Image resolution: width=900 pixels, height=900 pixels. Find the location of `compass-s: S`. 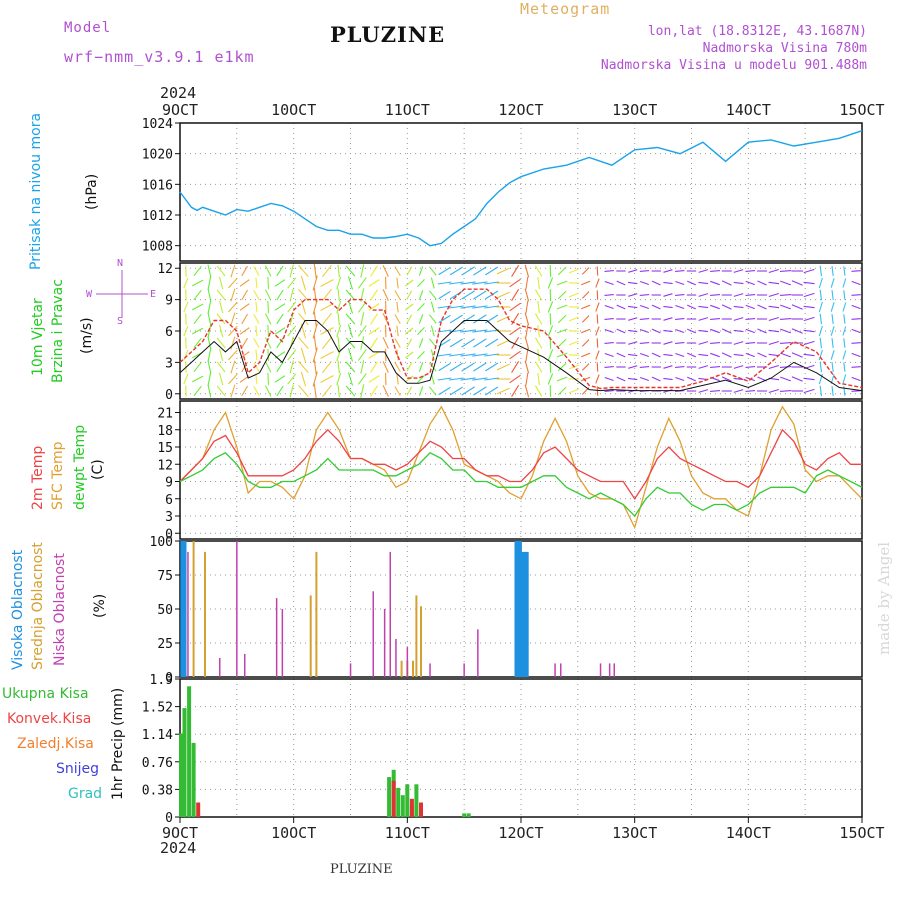

compass-s: S is located at coordinates (120, 321).